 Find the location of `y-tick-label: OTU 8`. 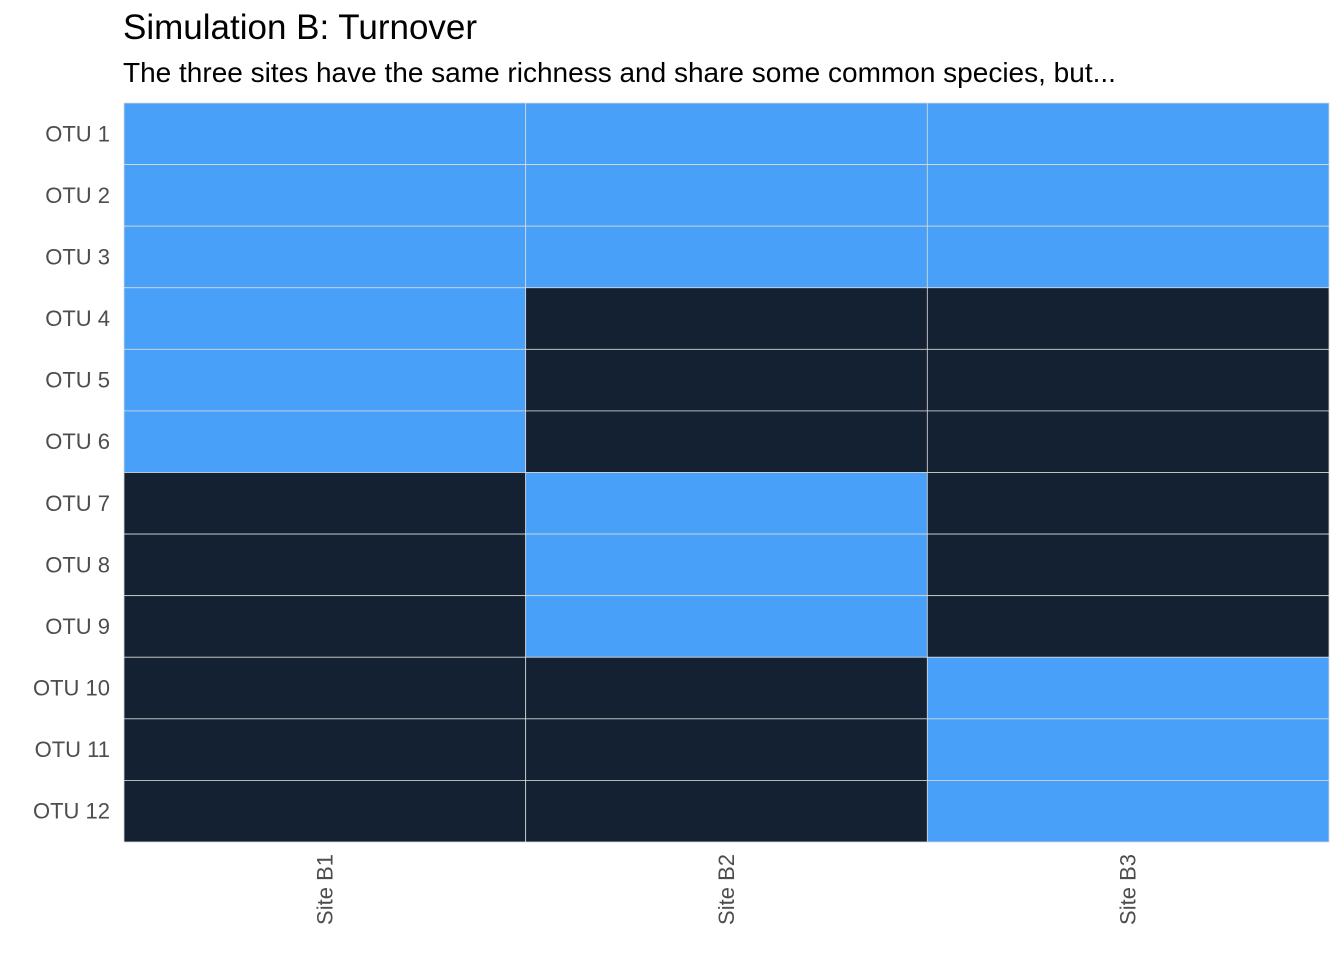

y-tick-label: OTU 8 is located at coordinates (77, 564).